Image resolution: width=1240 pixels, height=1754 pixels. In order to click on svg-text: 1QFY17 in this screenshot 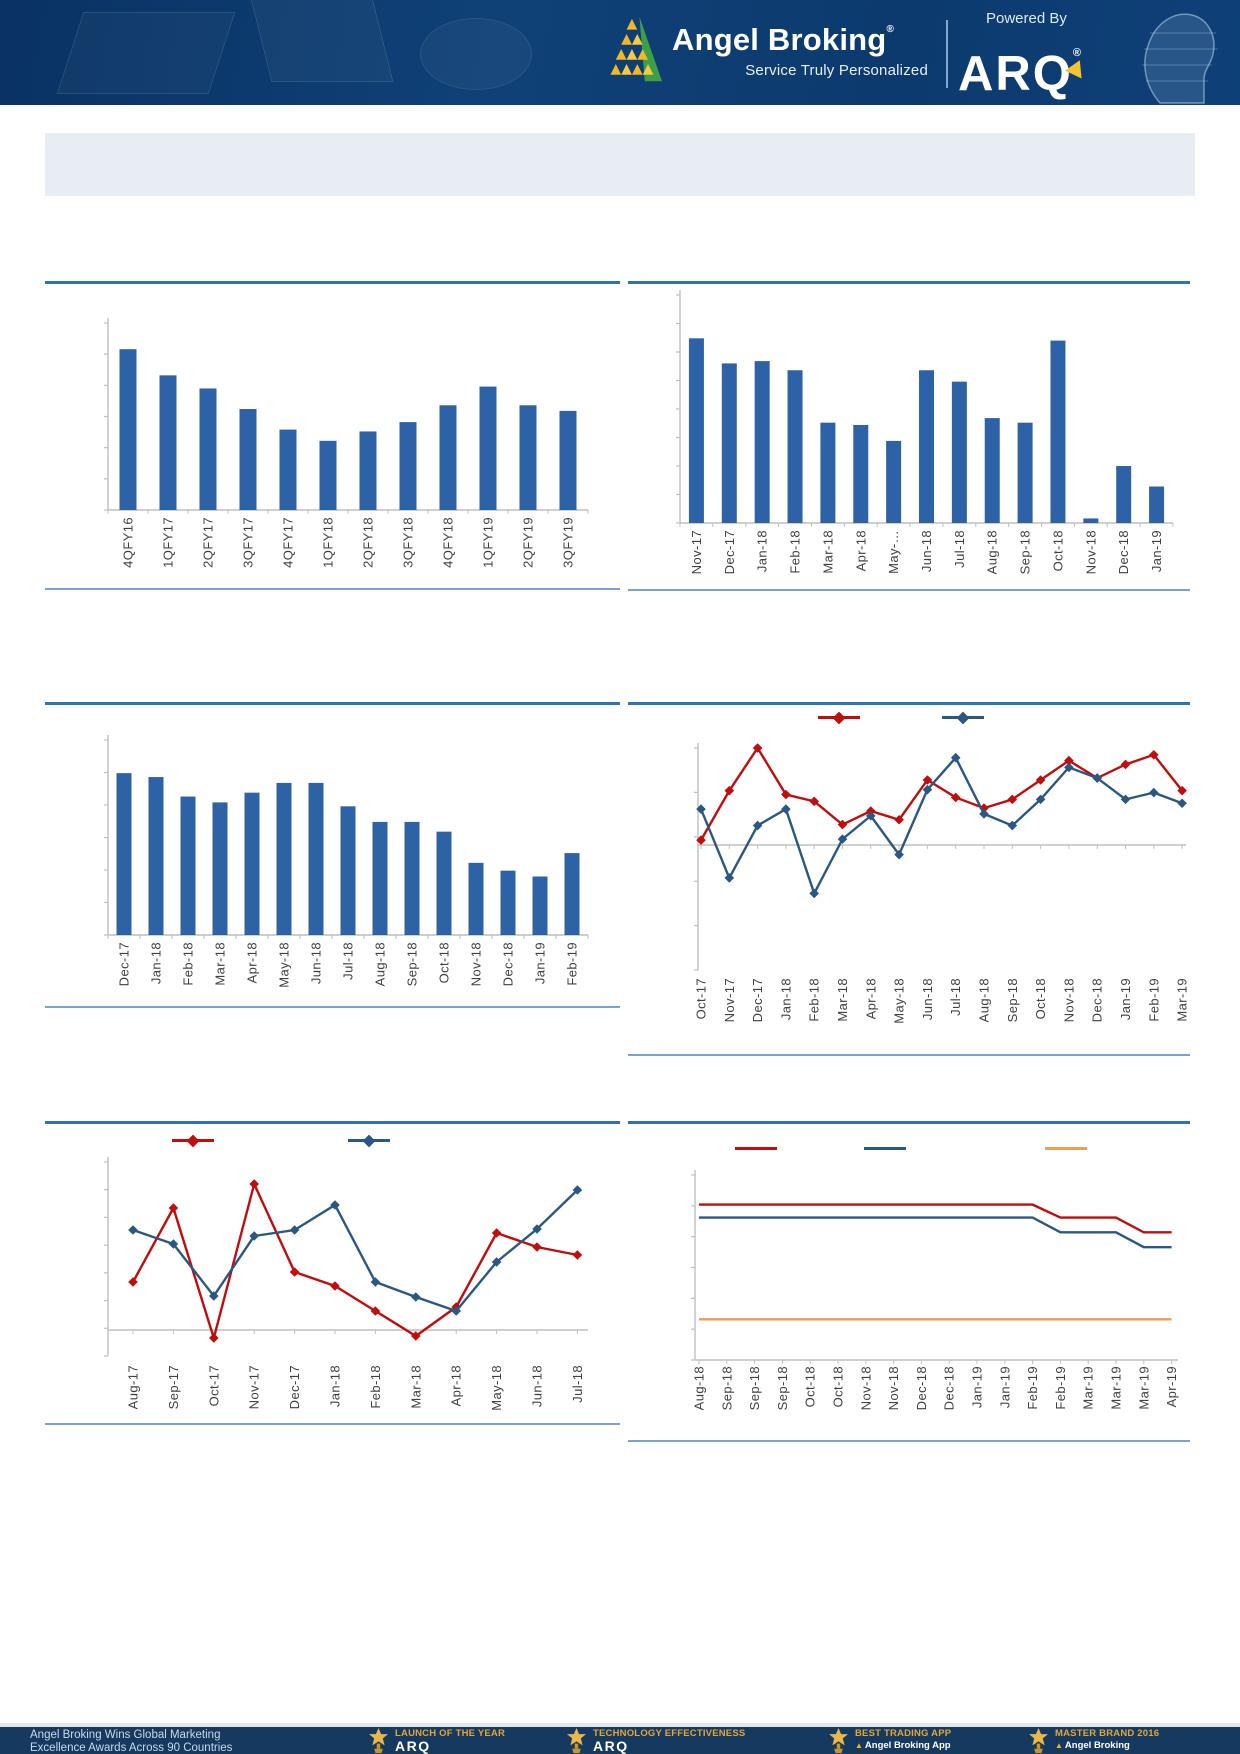, I will do `click(168, 542)`.